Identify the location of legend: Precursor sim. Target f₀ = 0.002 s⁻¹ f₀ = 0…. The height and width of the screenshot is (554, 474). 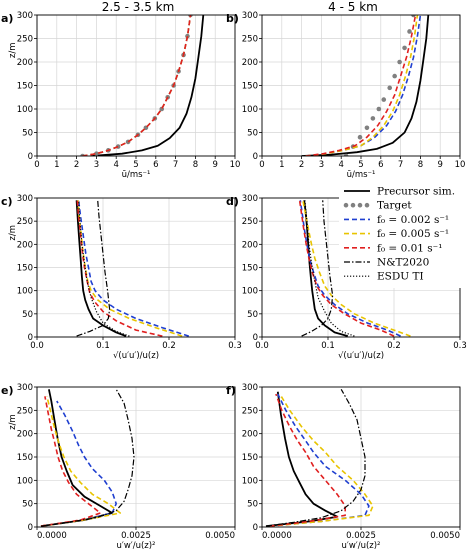
(406, 236).